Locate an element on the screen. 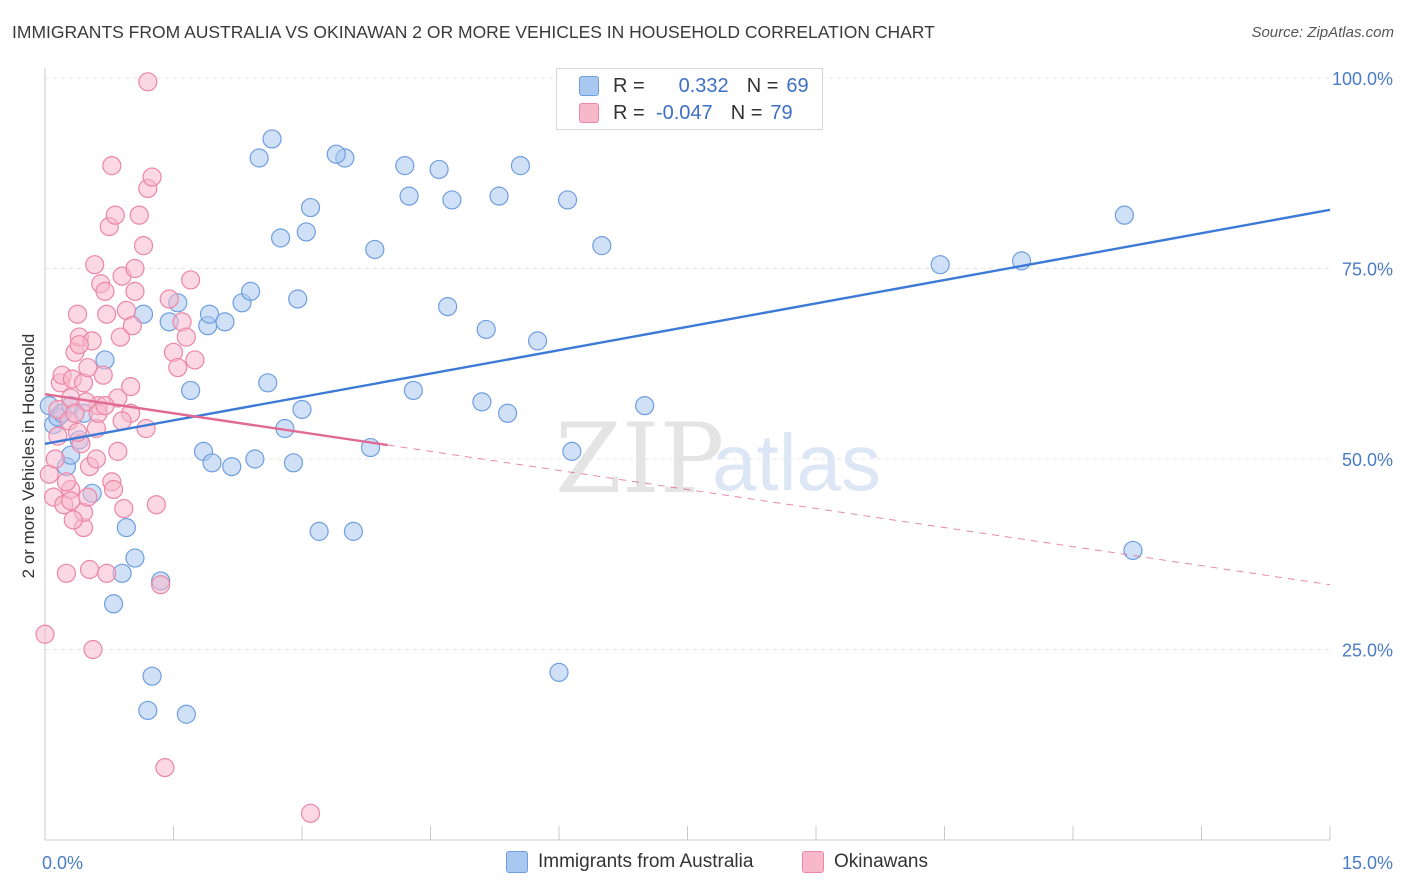  y-tick-label: 75.0% is located at coordinates (1367, 270).